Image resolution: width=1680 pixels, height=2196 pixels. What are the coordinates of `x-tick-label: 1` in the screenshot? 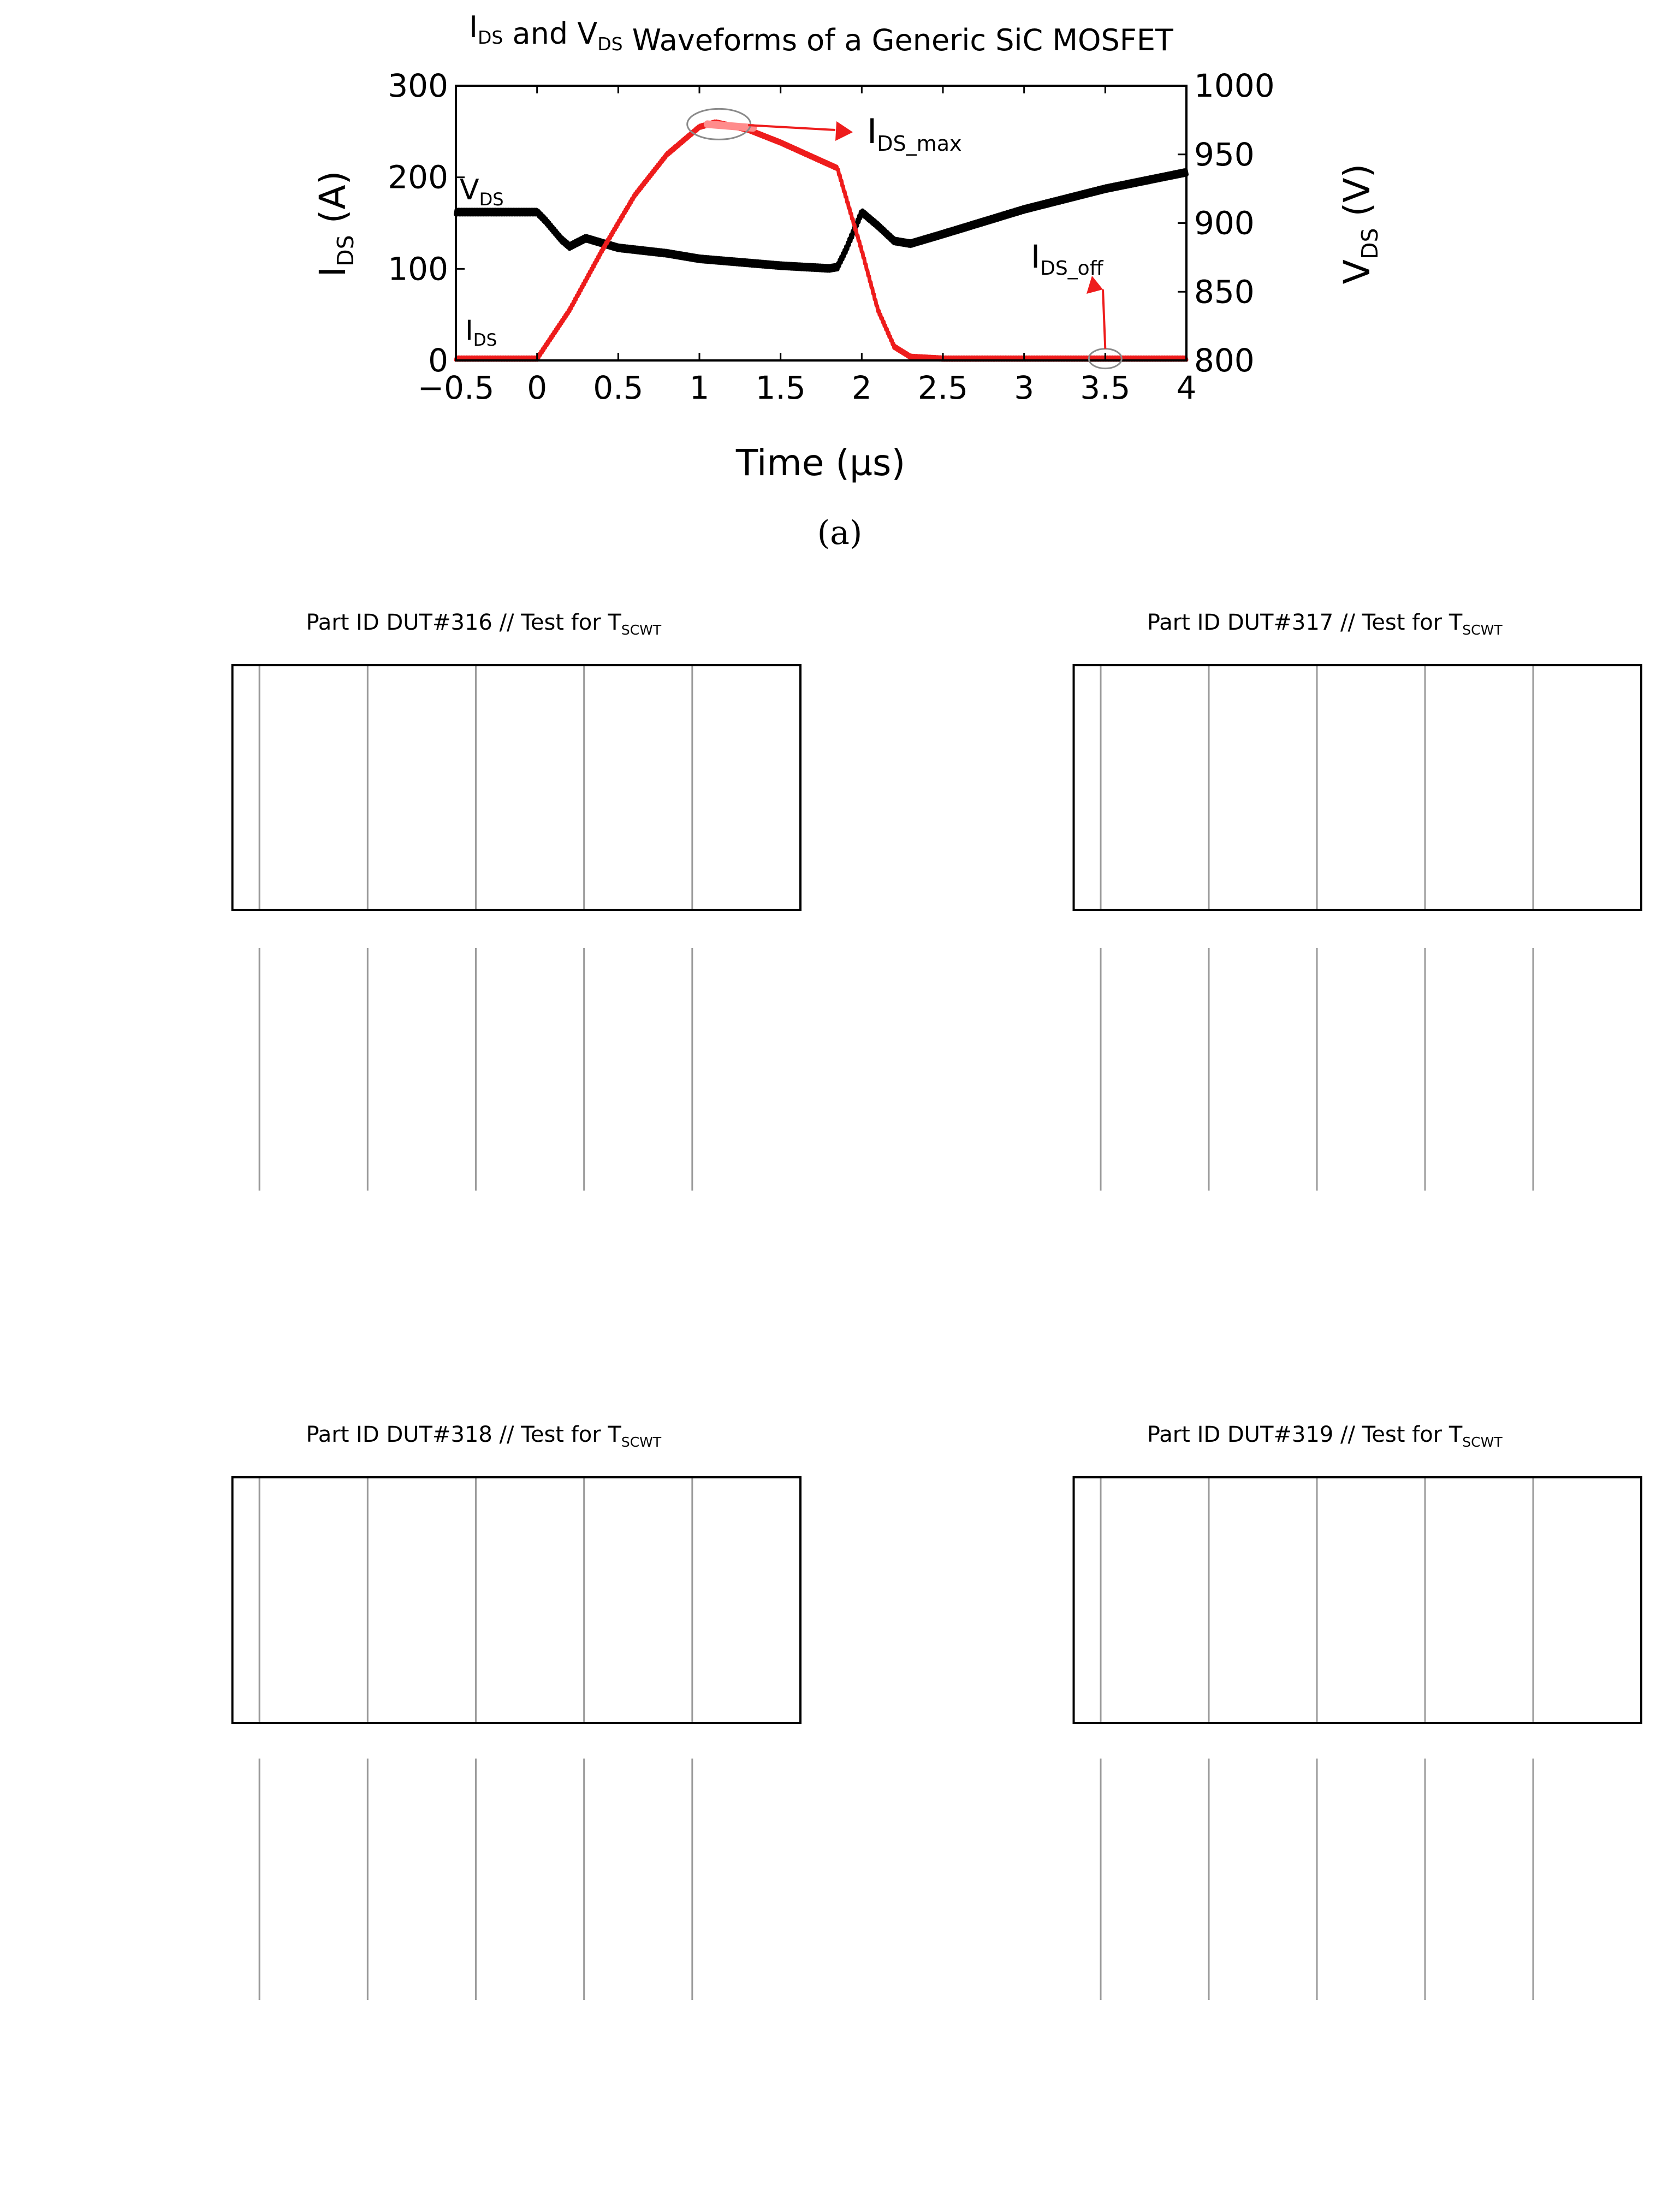 It's located at (700, 387).